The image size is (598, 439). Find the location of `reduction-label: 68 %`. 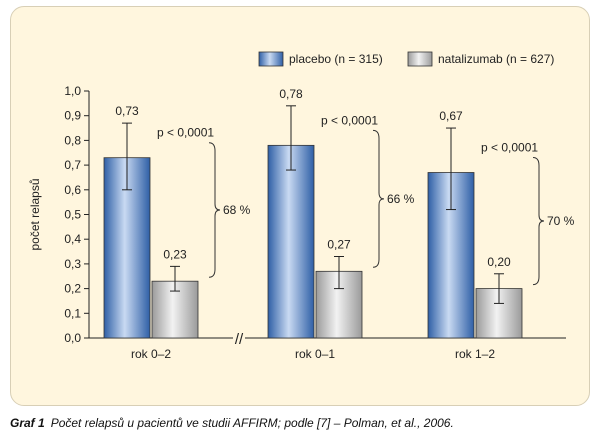

reduction-label: 68 % is located at coordinates (237, 210).